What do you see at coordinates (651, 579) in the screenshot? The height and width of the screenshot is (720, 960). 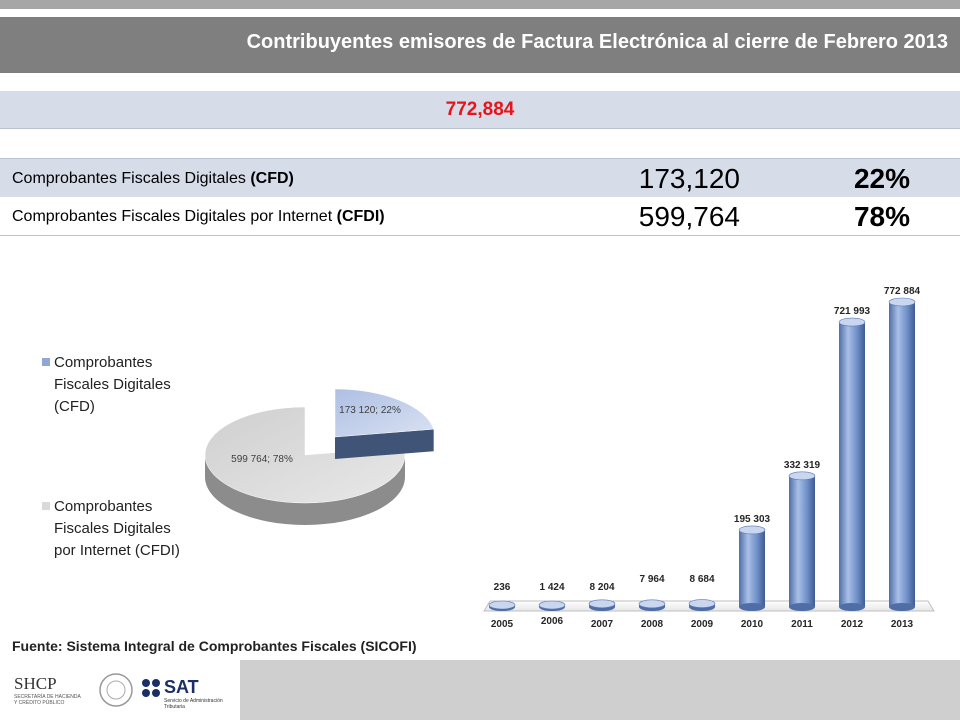 I see `bar-data-label: 7 964` at bounding box center [651, 579].